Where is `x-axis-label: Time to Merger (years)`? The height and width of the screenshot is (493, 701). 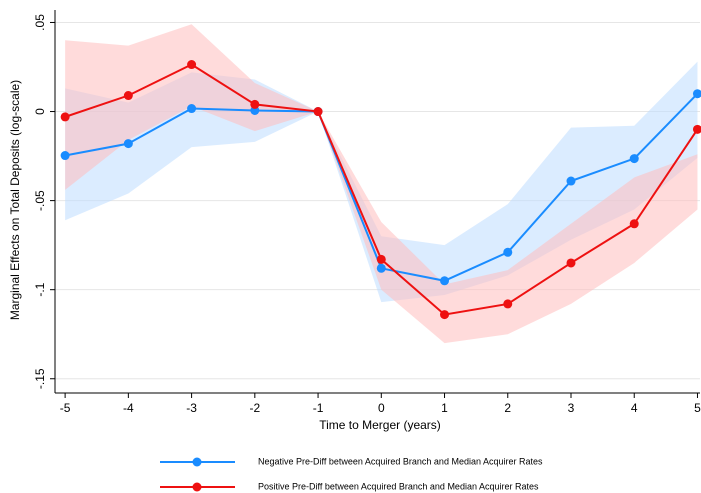 x-axis-label: Time to Merger (years) is located at coordinates (380, 425).